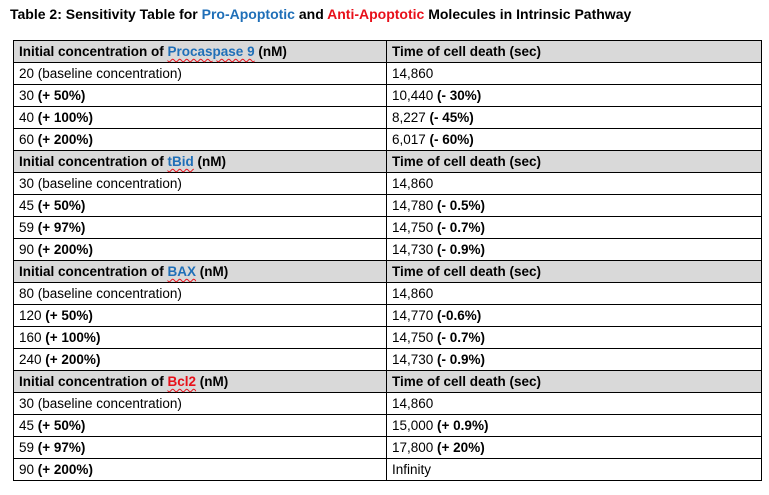  I want to click on table-row: 90 (+ 200%) 14,730 (- 0.9%), so click(387, 249).